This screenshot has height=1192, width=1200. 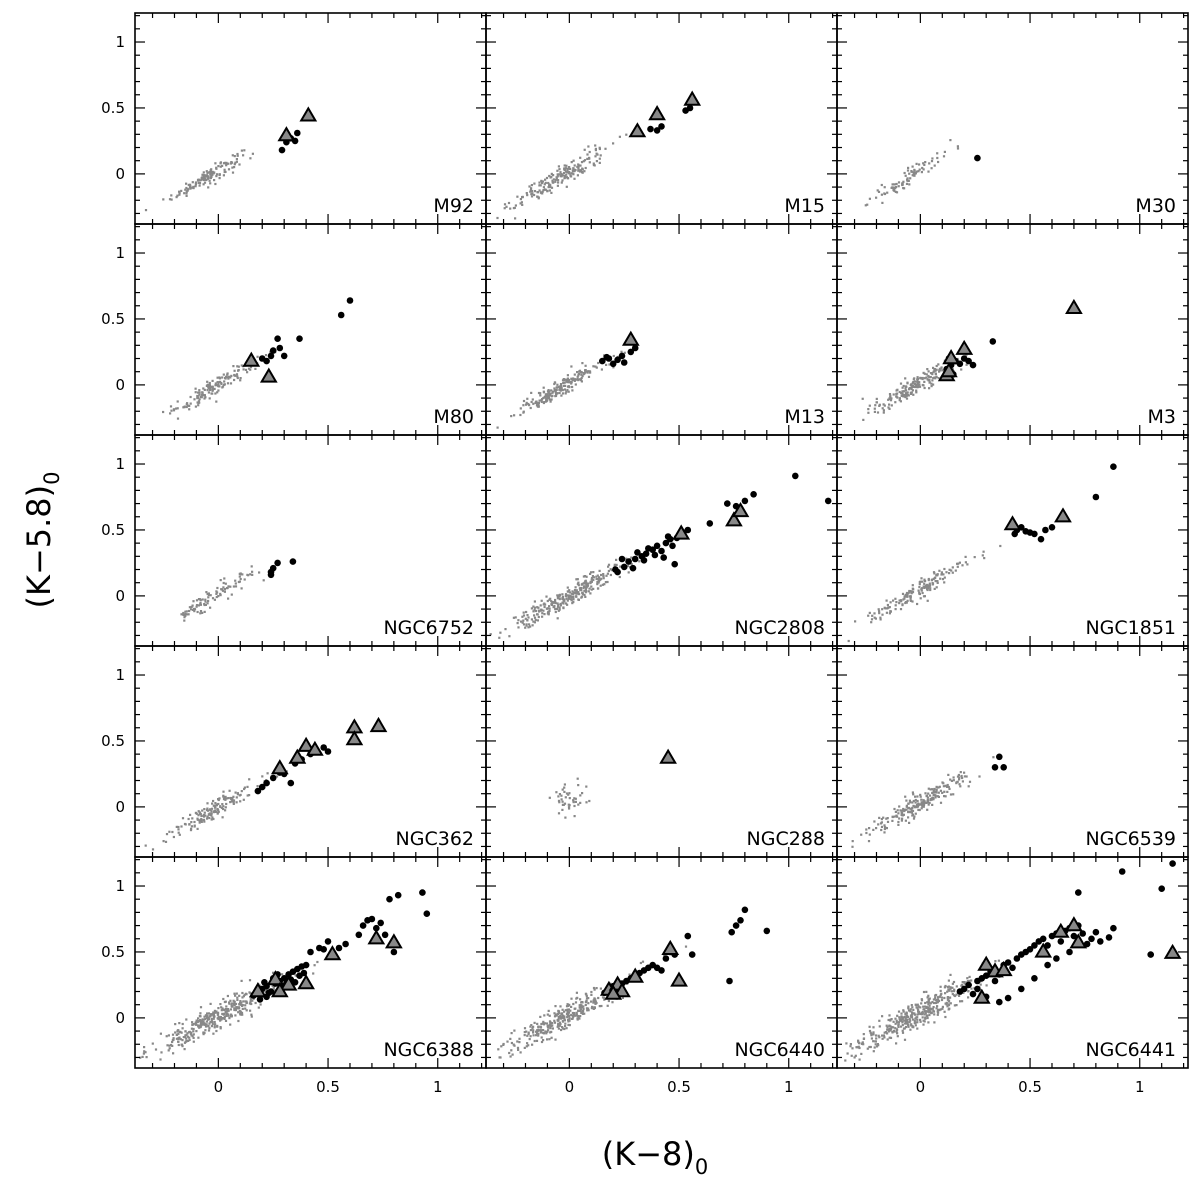 What do you see at coordinates (1155, 206) in the screenshot?
I see `panel-label: M30` at bounding box center [1155, 206].